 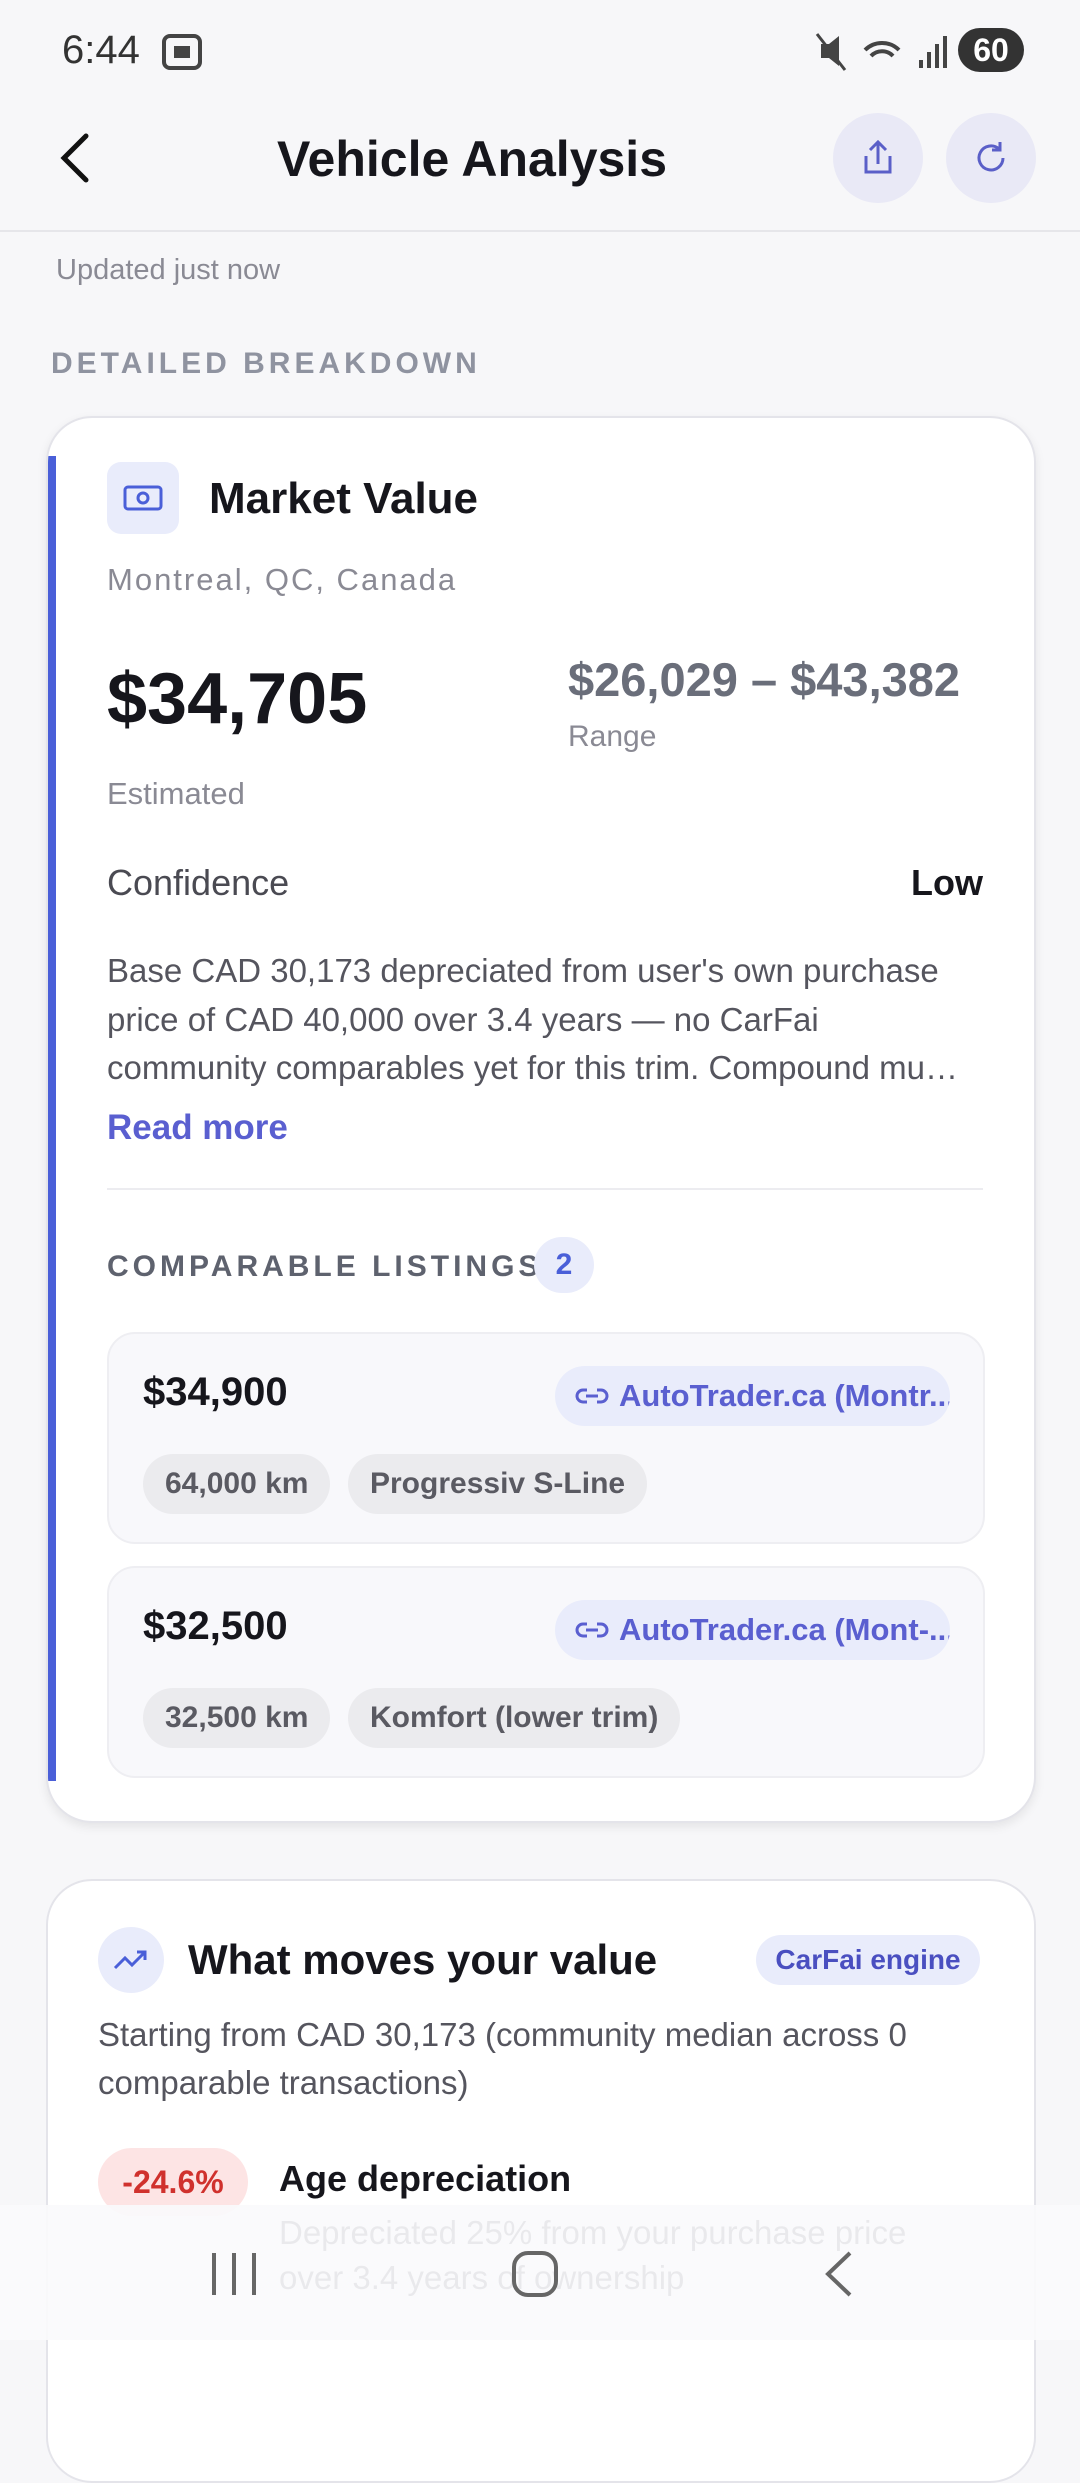 I want to click on nav-bar, so click(x=540, y=2272).